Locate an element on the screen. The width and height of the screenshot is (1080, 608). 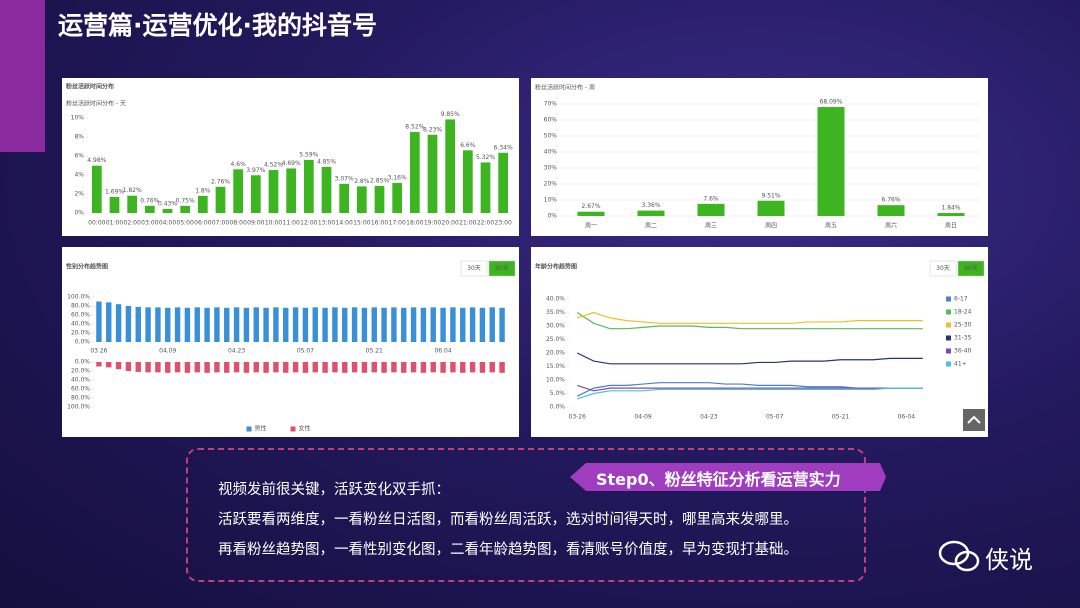
value-label: 0.76% is located at coordinates (149, 200).